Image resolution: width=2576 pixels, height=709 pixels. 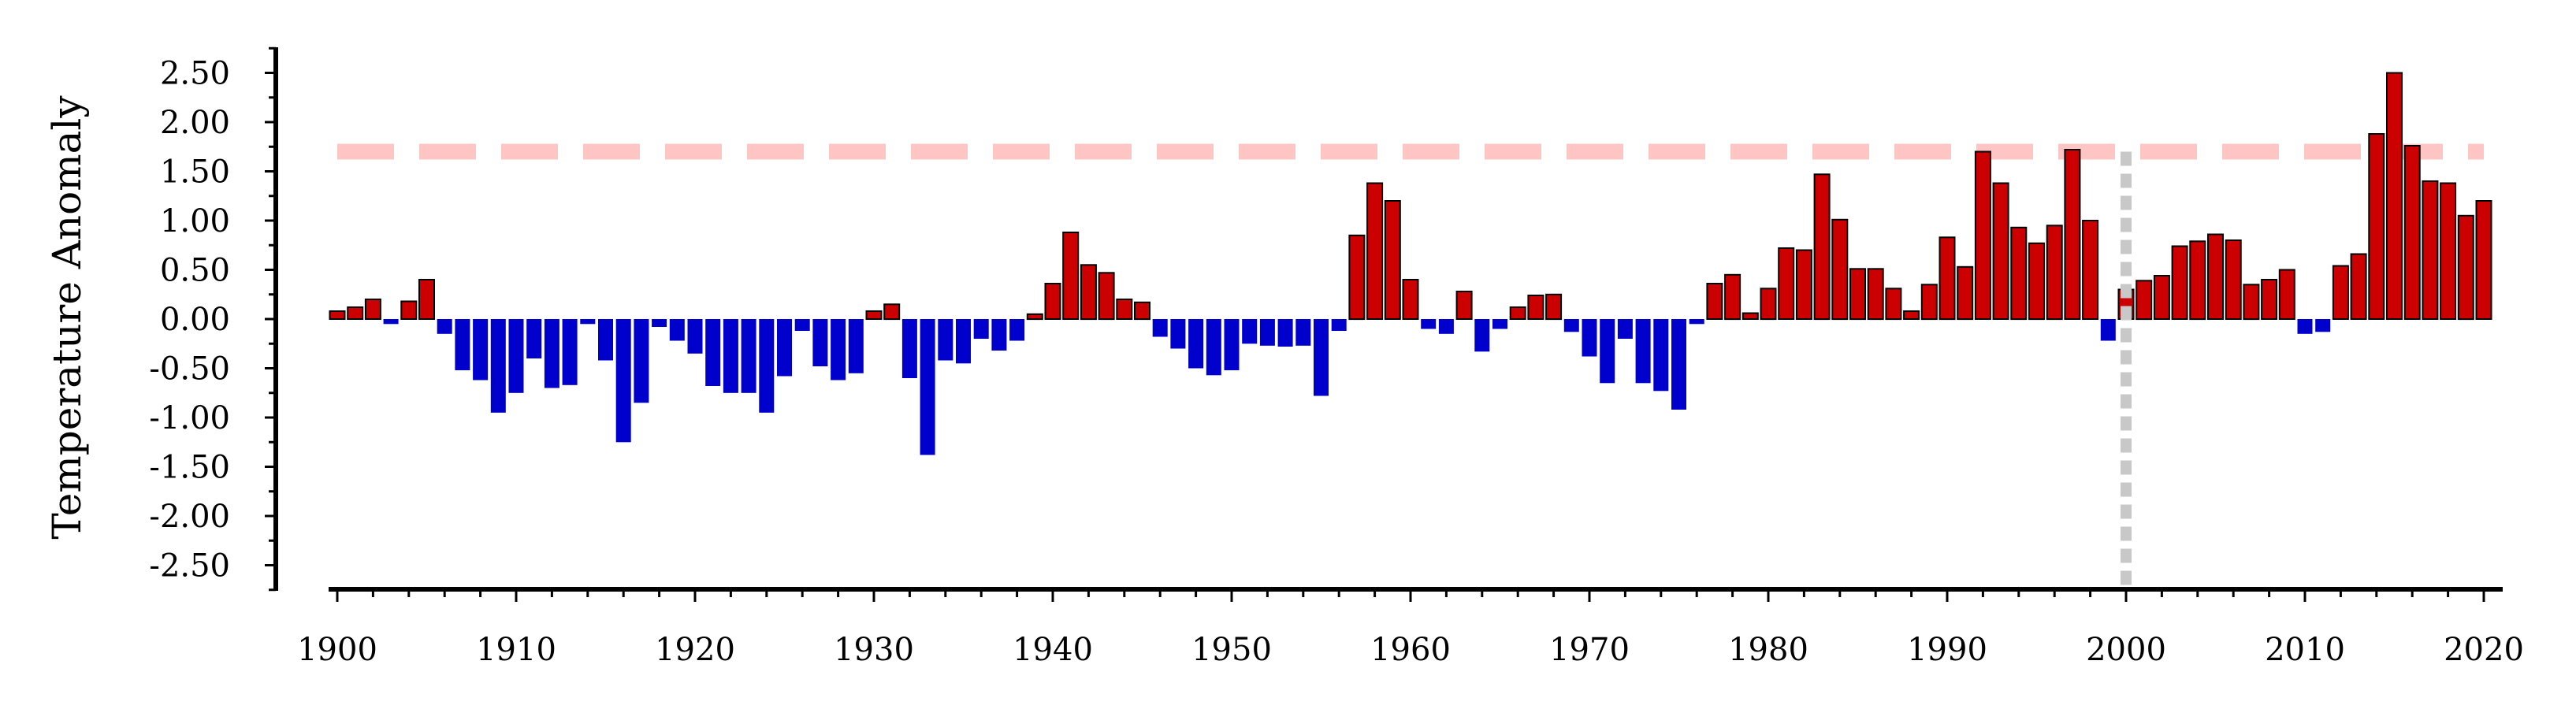 What do you see at coordinates (372, 309) in the screenshot?
I see `bar-1902` at bounding box center [372, 309].